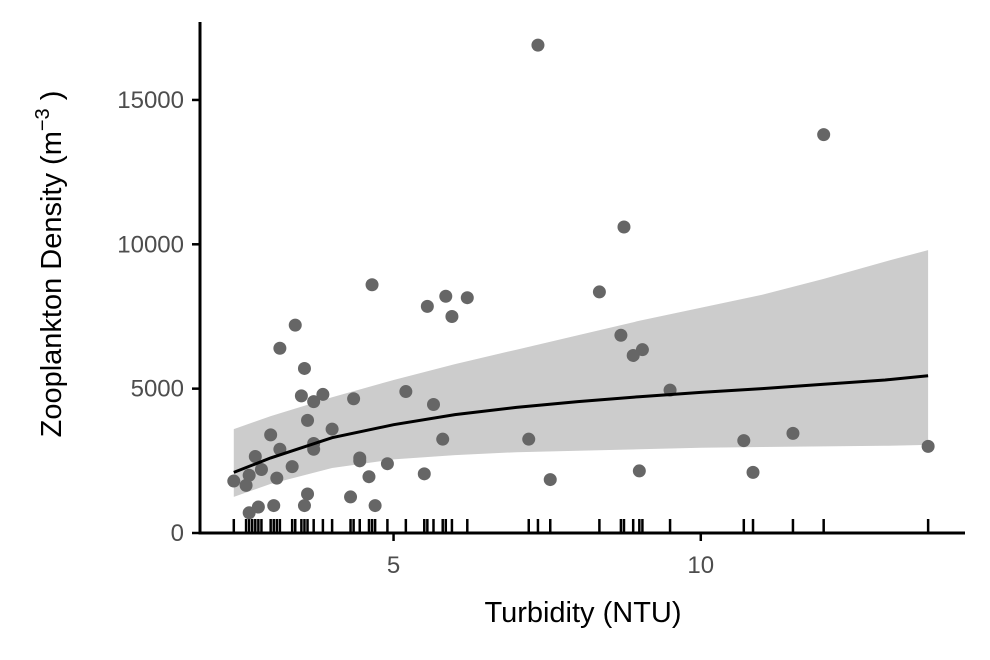  Describe the element at coordinates (700, 565) in the screenshot. I see `x-tick-label: 10` at that location.